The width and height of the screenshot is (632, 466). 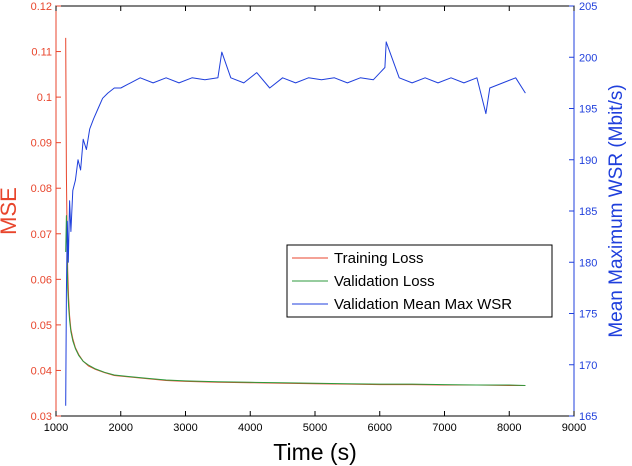 I want to click on legend-label-validation-wsr: Validation Mean Max WSR, so click(x=423, y=304).